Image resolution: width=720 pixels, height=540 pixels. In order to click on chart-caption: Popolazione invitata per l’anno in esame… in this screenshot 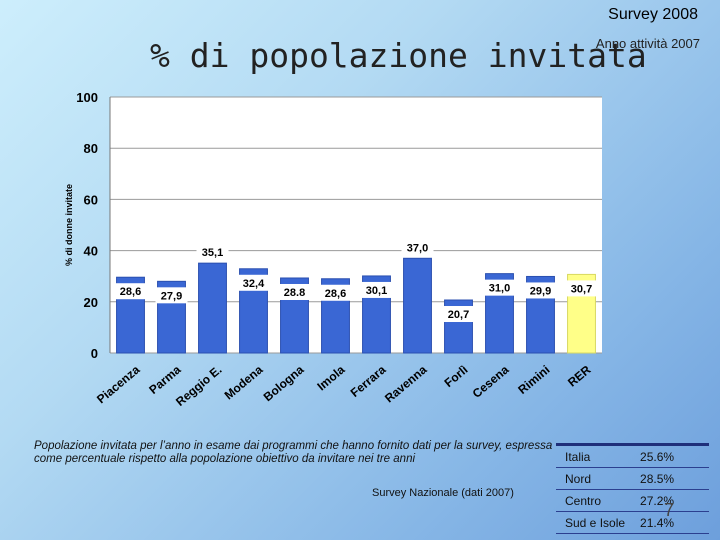, I will do `click(293, 452)`.